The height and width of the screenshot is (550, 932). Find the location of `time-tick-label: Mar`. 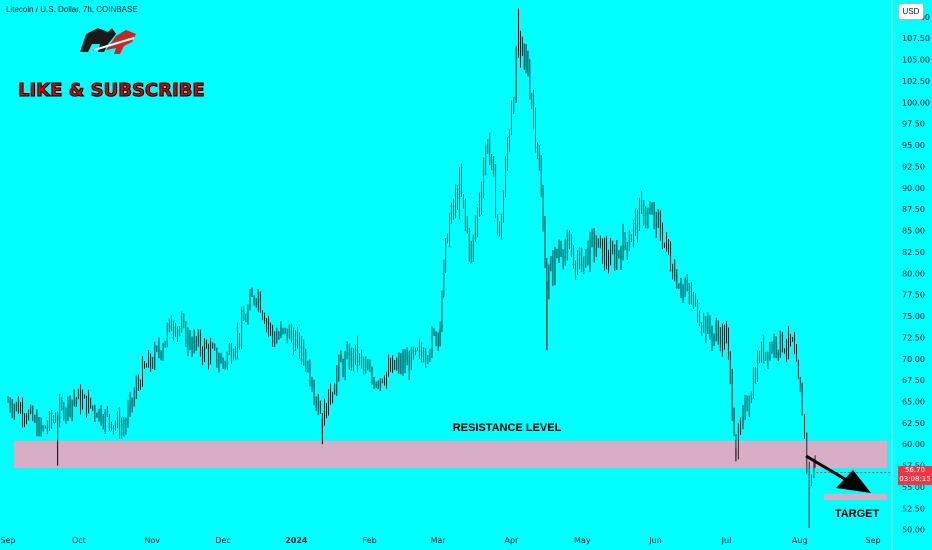

time-tick-label: Mar is located at coordinates (439, 540).